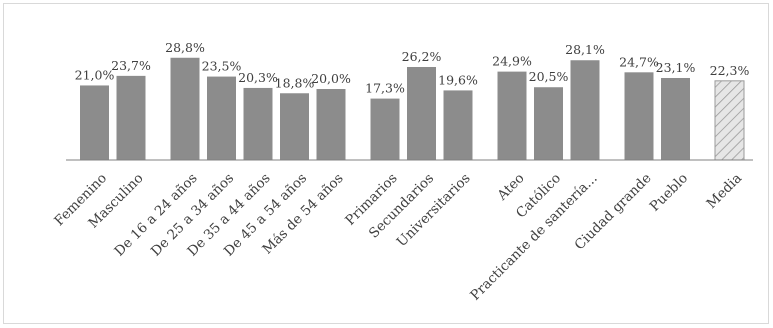 The image size is (773, 328). I want to click on value-label-14: 23,1%, so click(676, 67).